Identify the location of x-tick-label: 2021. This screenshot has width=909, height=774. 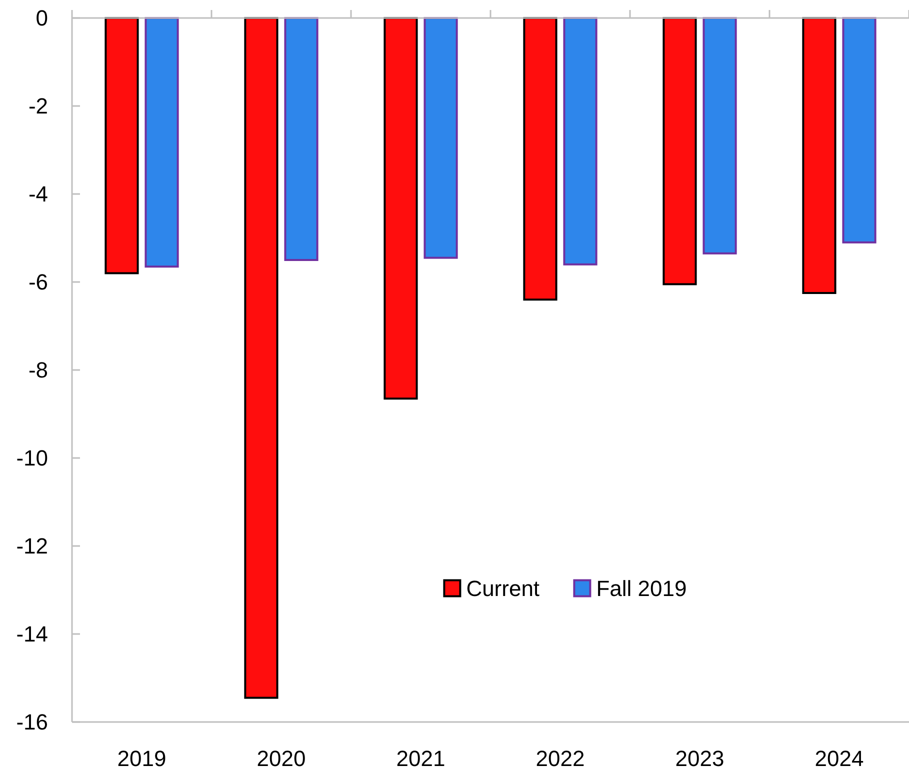
(421, 758).